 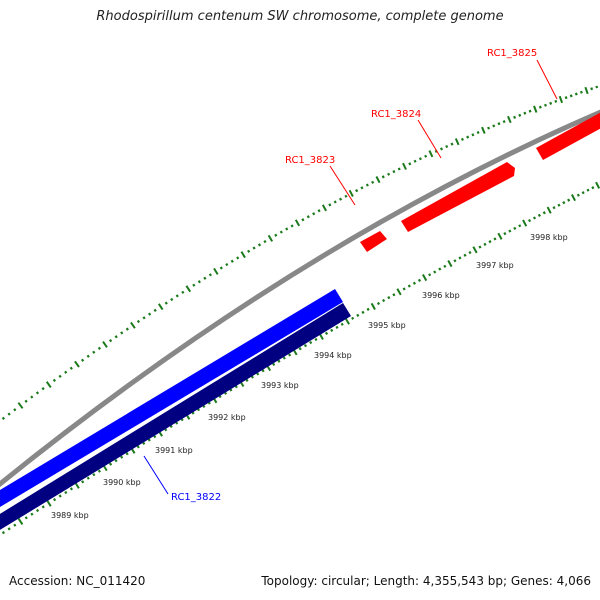 I want to click on gene-label-rc1-3823: RC1_3823, so click(x=310, y=160).